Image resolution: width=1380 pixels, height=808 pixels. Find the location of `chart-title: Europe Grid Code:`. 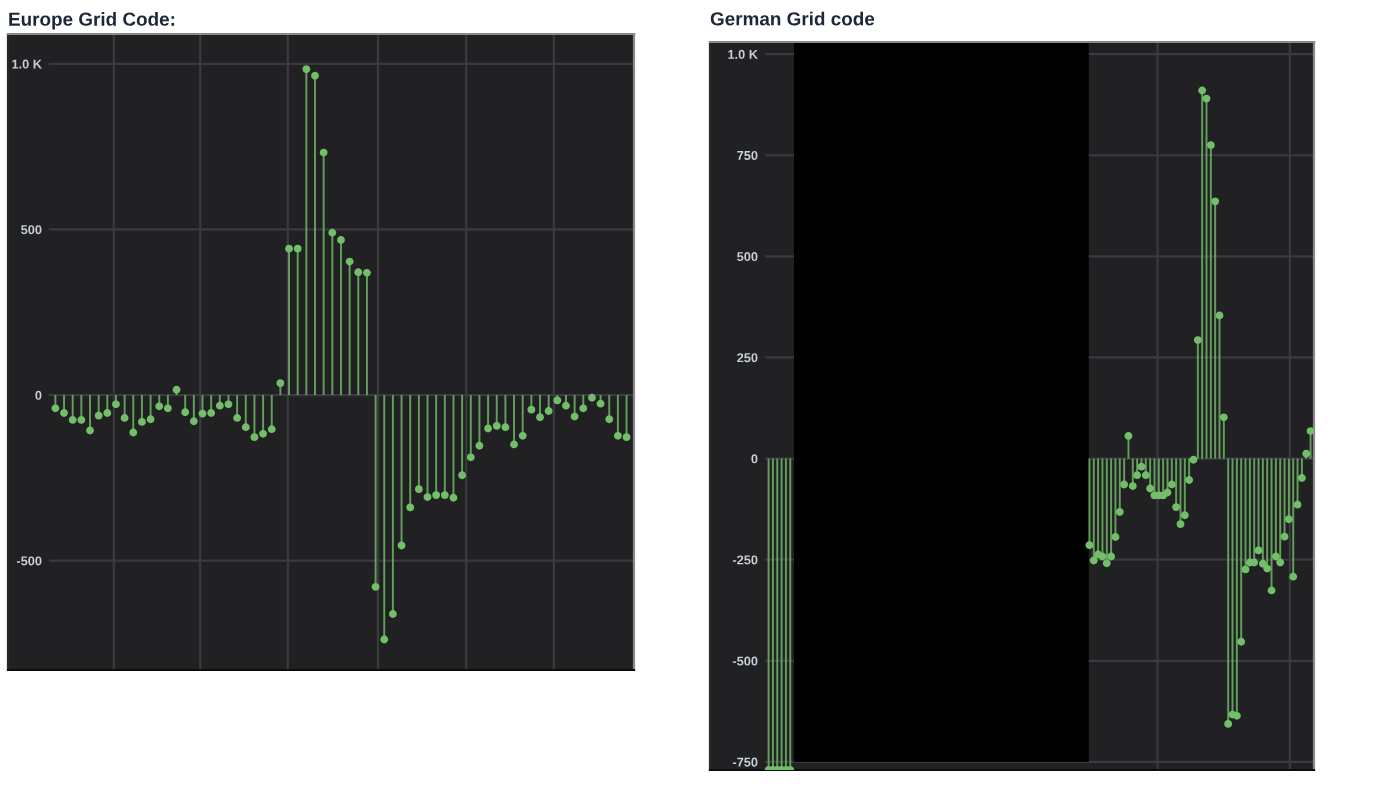

chart-title: Europe Grid Code: is located at coordinates (92, 20).